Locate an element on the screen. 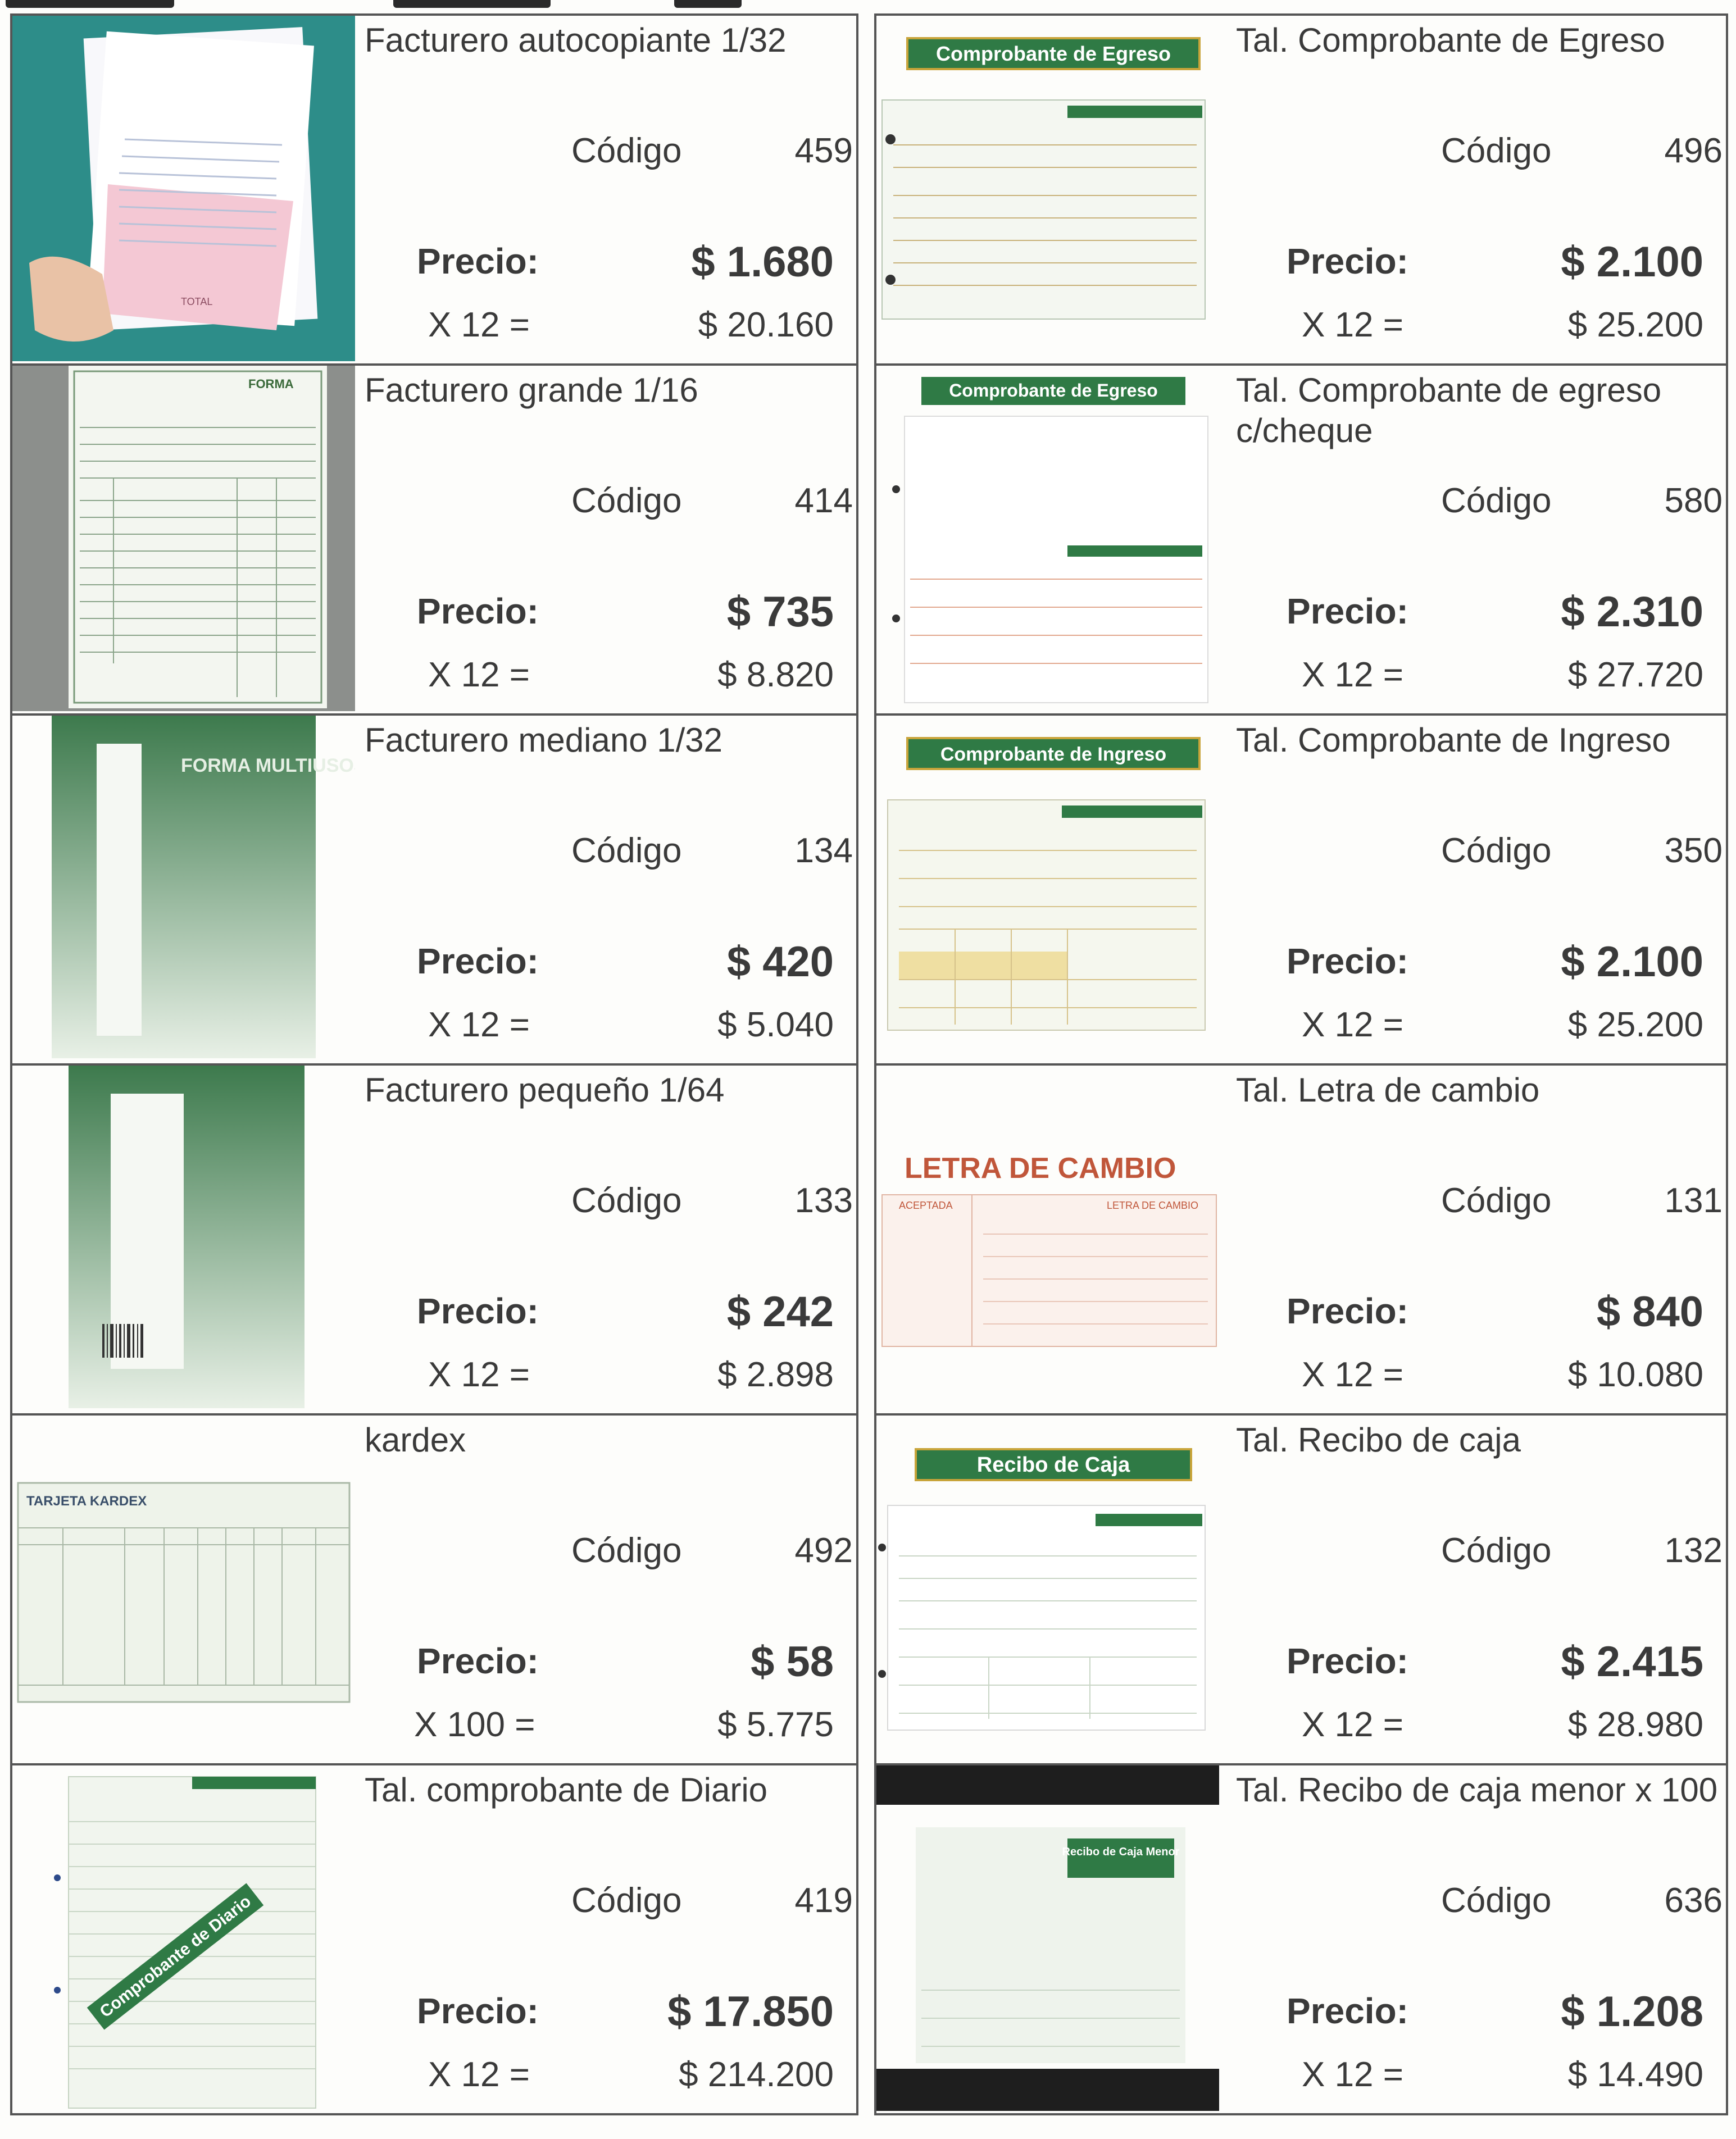 The image size is (1736, 2139). product-cell: FORMA is located at coordinates (434, 541).